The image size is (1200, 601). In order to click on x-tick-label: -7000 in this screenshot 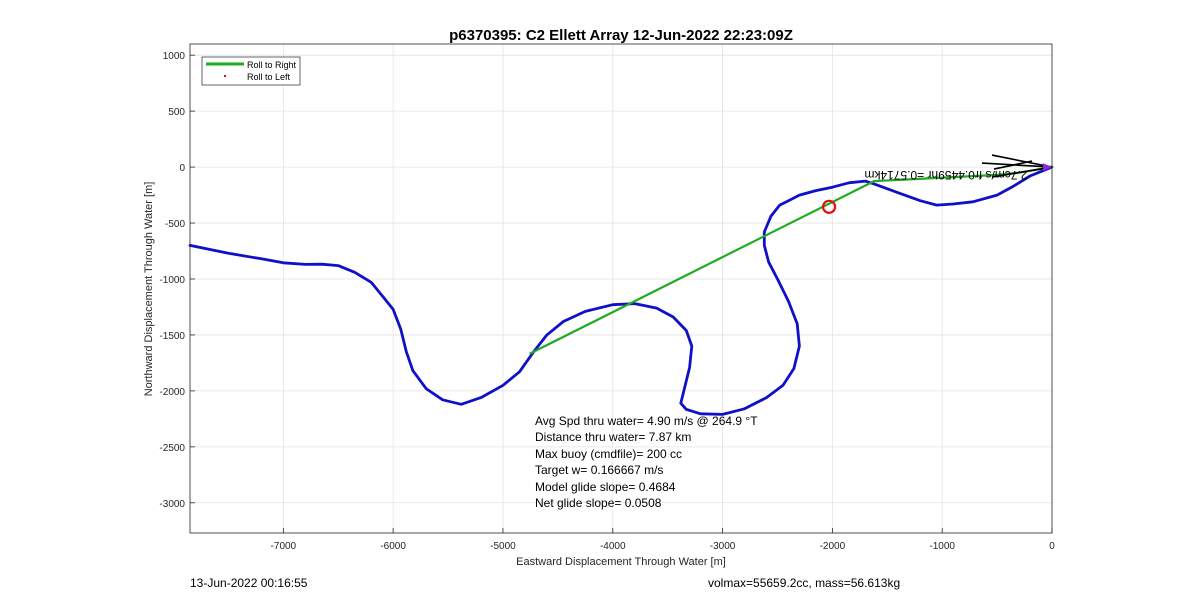, I will do `click(284, 546)`.